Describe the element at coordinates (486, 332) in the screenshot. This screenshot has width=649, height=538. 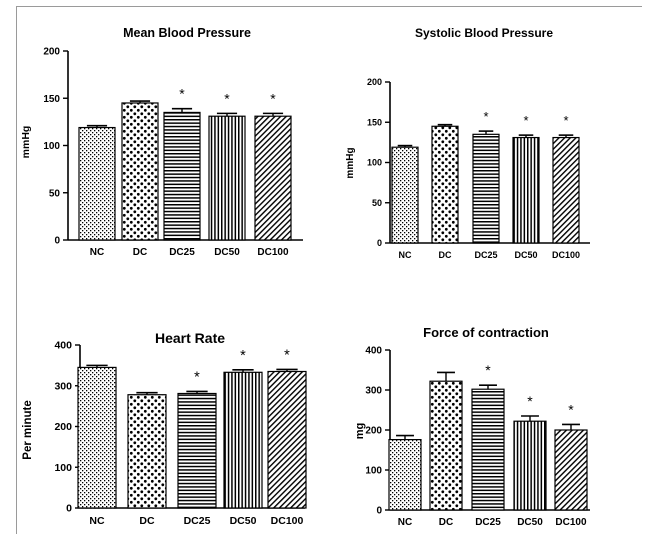
I see `chart-title: Force of contraction` at that location.